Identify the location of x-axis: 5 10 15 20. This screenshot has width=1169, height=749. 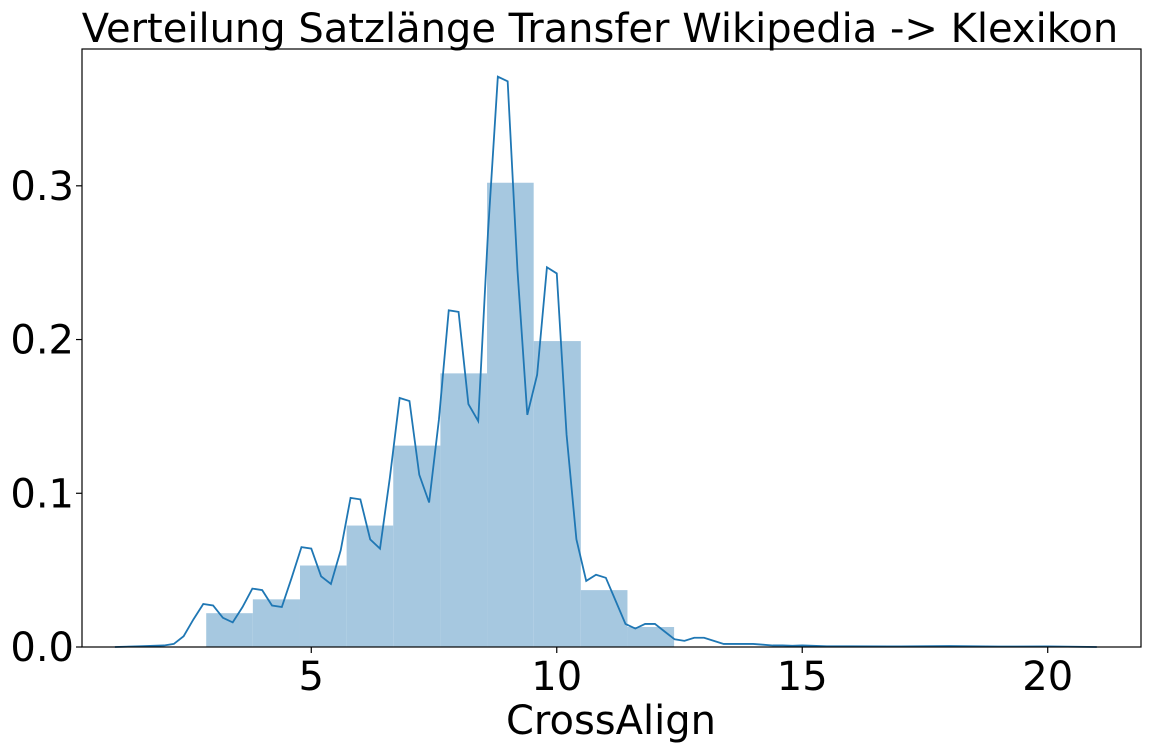
(686, 673).